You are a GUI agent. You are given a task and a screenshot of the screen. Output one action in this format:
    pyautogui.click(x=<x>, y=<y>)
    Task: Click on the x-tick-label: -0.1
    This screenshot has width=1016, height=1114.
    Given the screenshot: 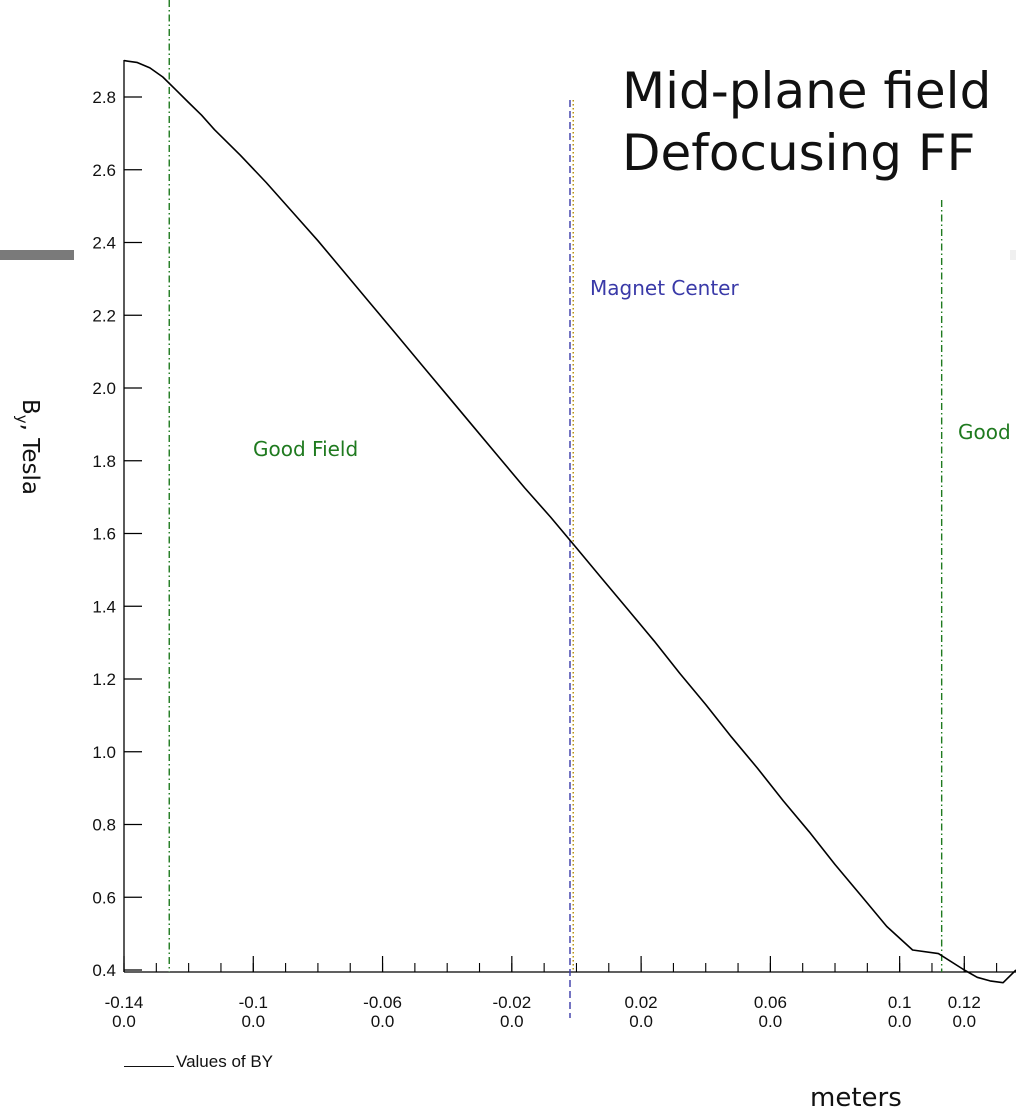 What is the action you would take?
    pyautogui.click(x=253, y=1002)
    